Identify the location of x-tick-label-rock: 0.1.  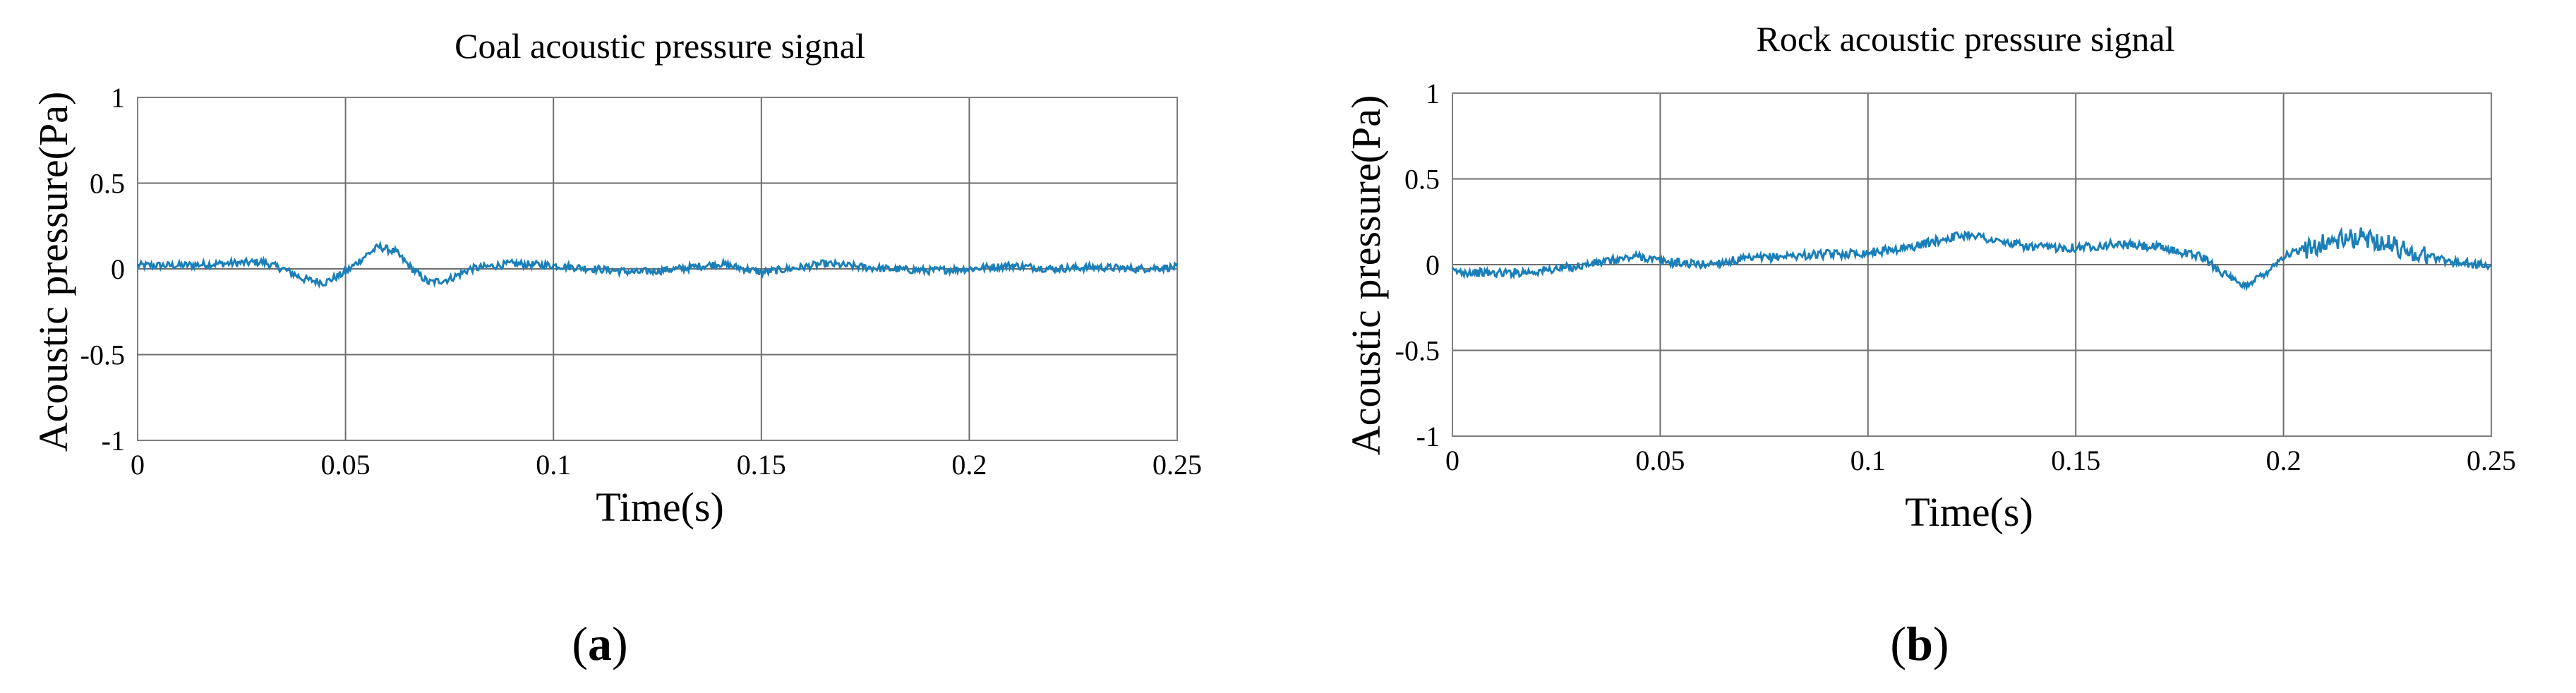
(1868, 461).